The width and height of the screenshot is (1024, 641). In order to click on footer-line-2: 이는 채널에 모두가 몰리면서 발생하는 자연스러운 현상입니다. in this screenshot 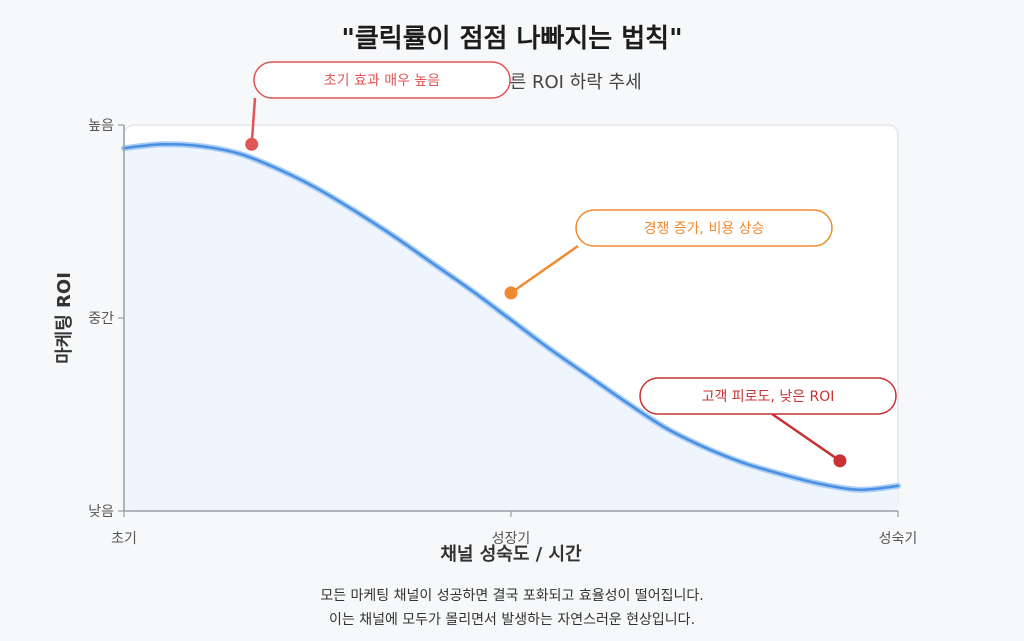, I will do `click(512, 620)`.